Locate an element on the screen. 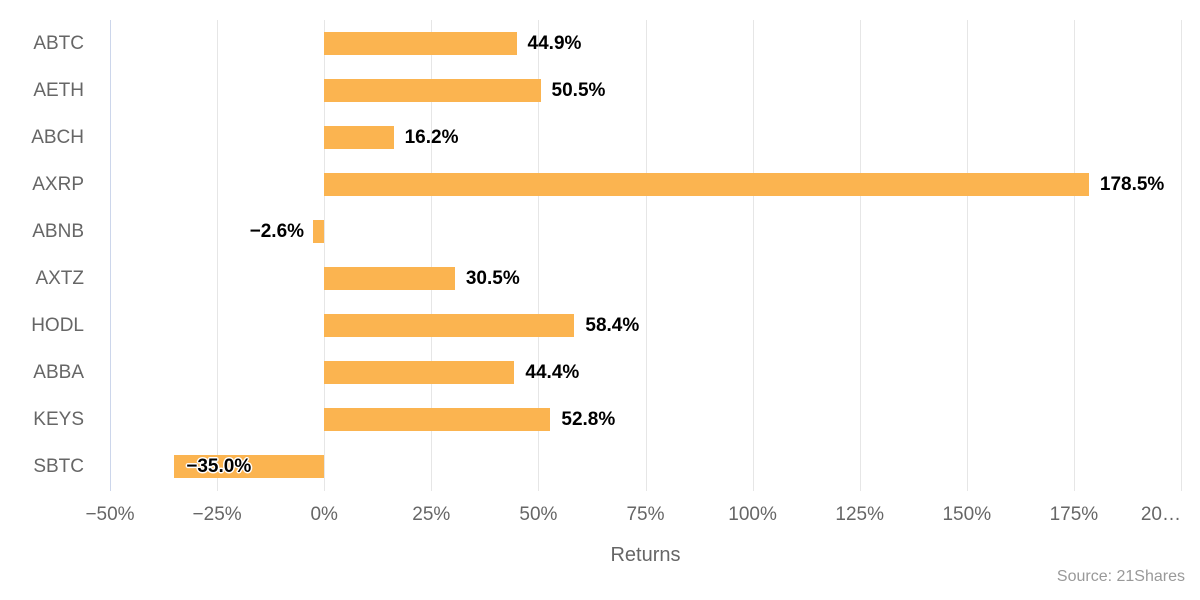 The width and height of the screenshot is (1200, 600). bar-abtc is located at coordinates (420, 43).